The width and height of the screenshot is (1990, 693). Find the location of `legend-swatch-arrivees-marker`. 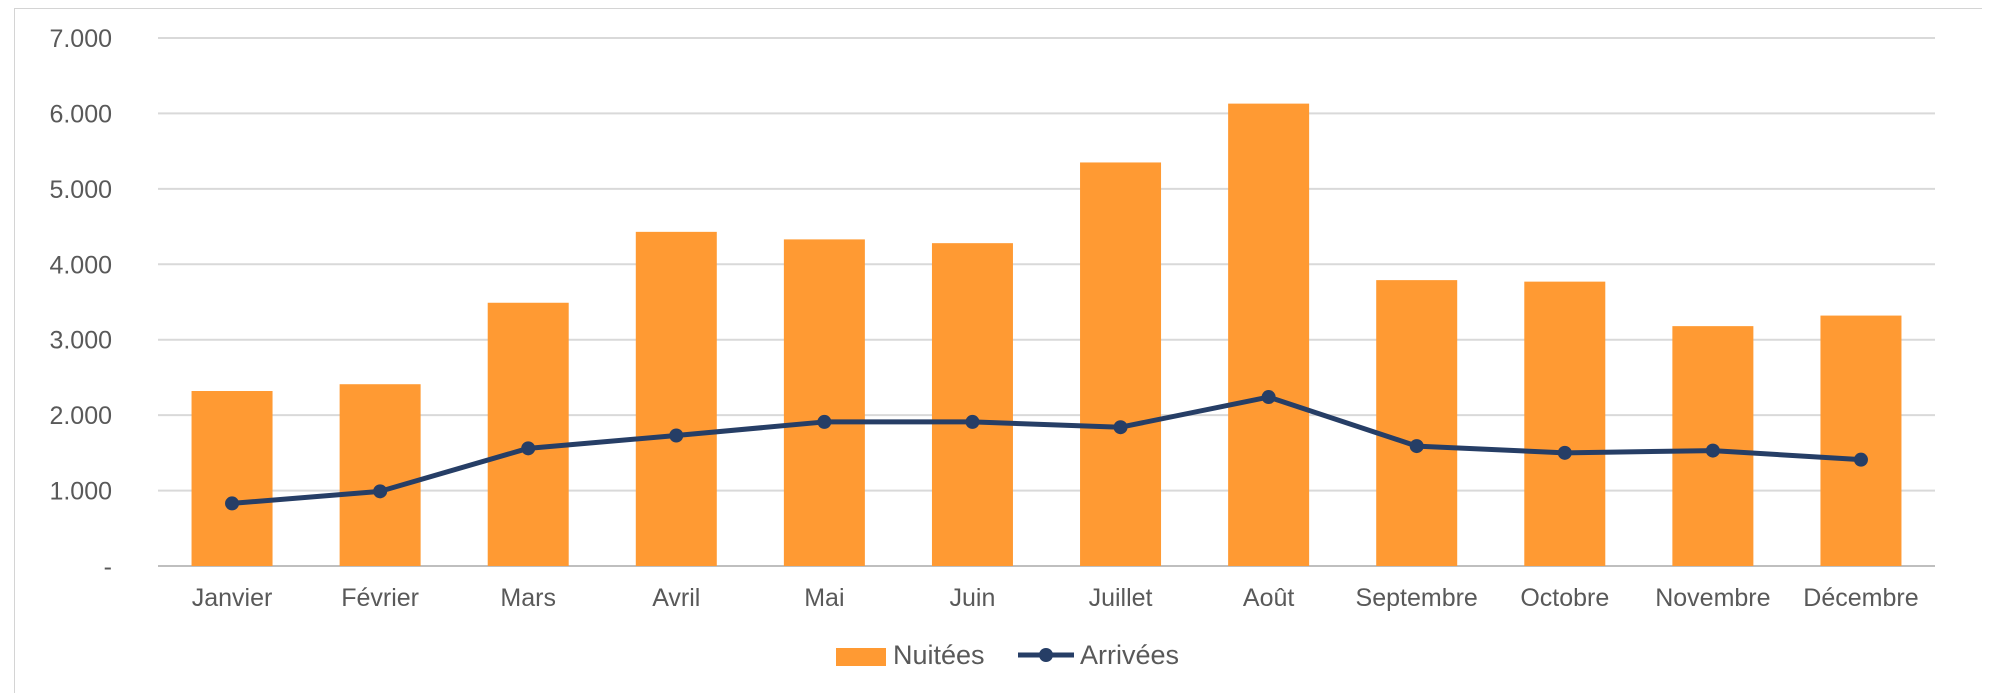

legend-swatch-arrivees-marker is located at coordinates (1046, 655).